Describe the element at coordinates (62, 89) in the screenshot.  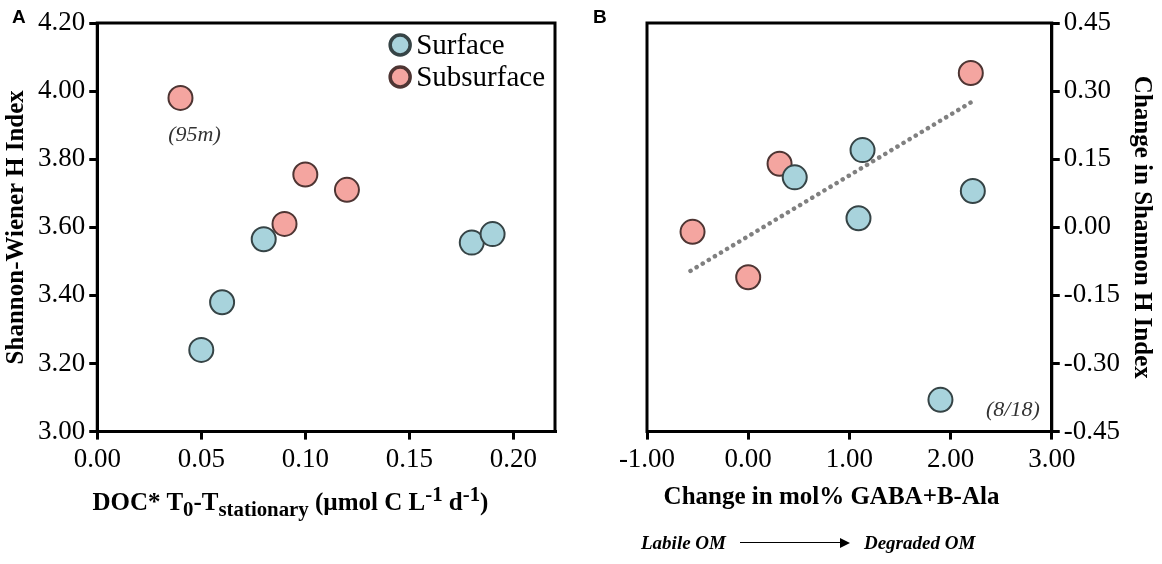
I see `y-tick-label: 4.00` at that location.